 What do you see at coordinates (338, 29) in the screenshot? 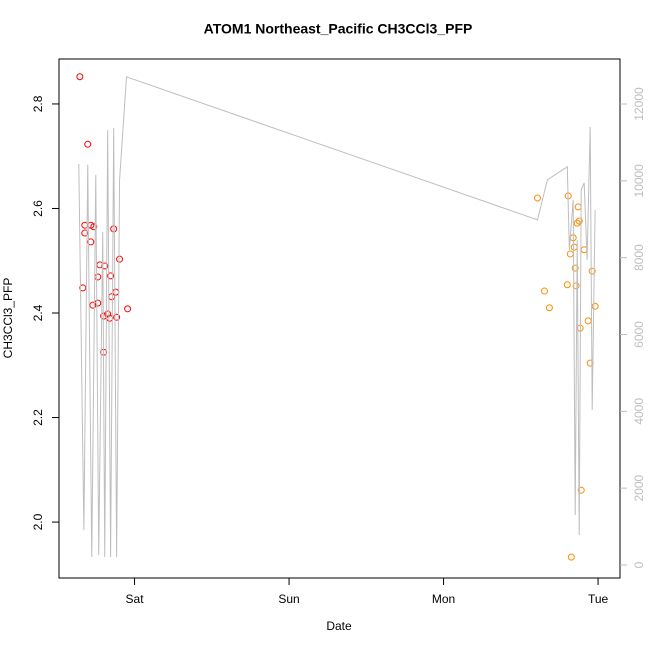
I see `chart-title: ATOM1 Northeast_Pacific CH3CCl3_PFP` at bounding box center [338, 29].